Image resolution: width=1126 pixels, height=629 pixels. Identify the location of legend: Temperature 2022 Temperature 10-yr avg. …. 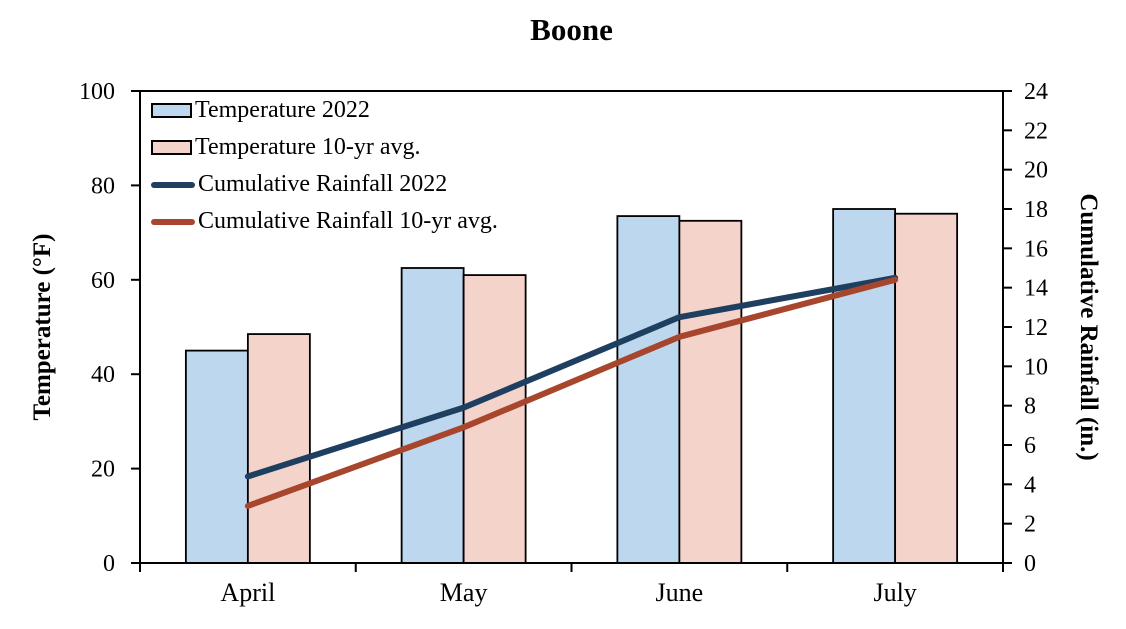
(324, 166).